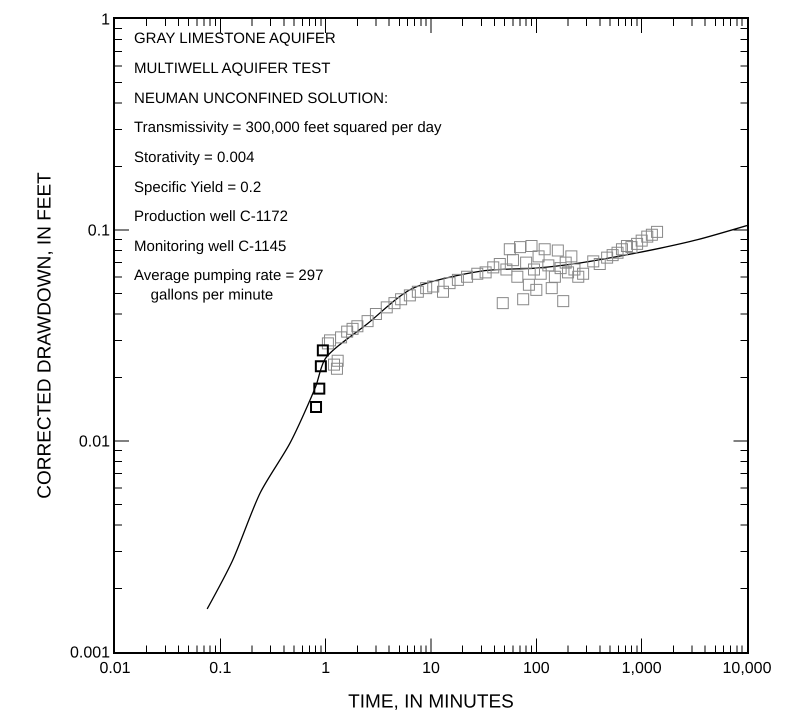 The height and width of the screenshot is (723, 801). What do you see at coordinates (198, 187) in the screenshot?
I see `annotation: Specific Yield = 0.2` at bounding box center [198, 187].